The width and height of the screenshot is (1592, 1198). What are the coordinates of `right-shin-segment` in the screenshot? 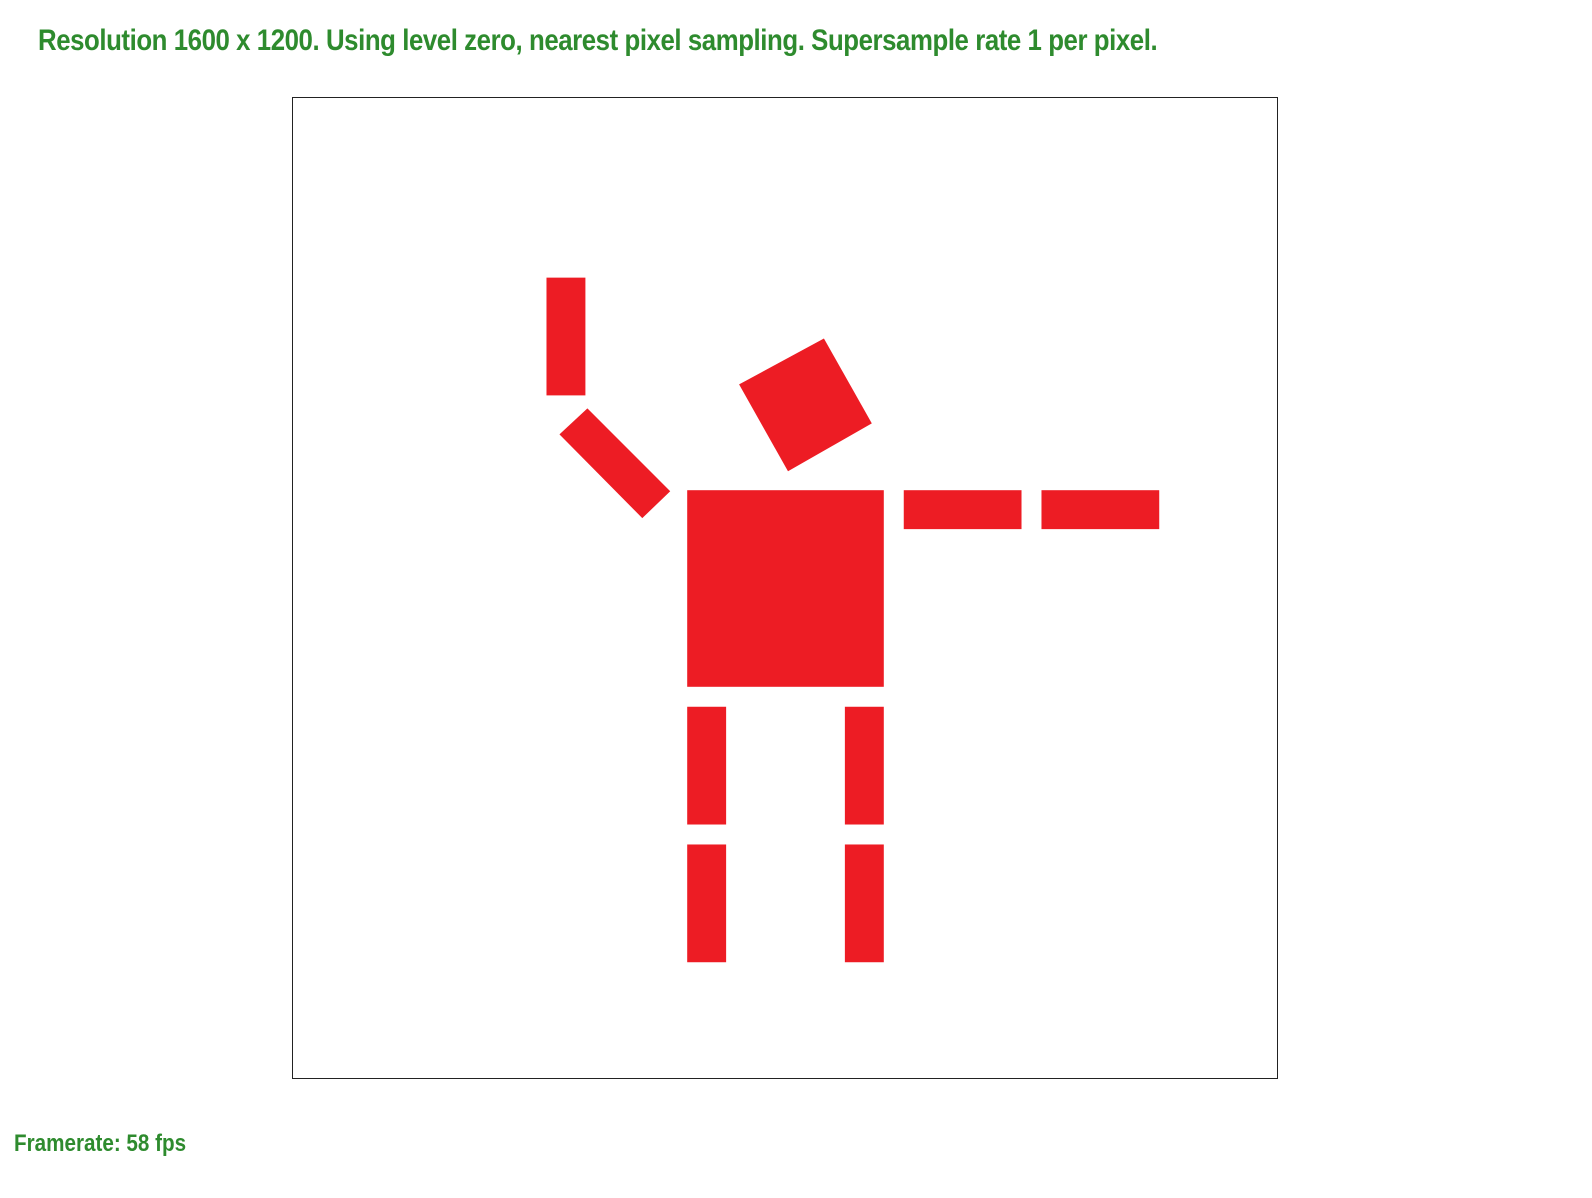 It's located at (864, 903).